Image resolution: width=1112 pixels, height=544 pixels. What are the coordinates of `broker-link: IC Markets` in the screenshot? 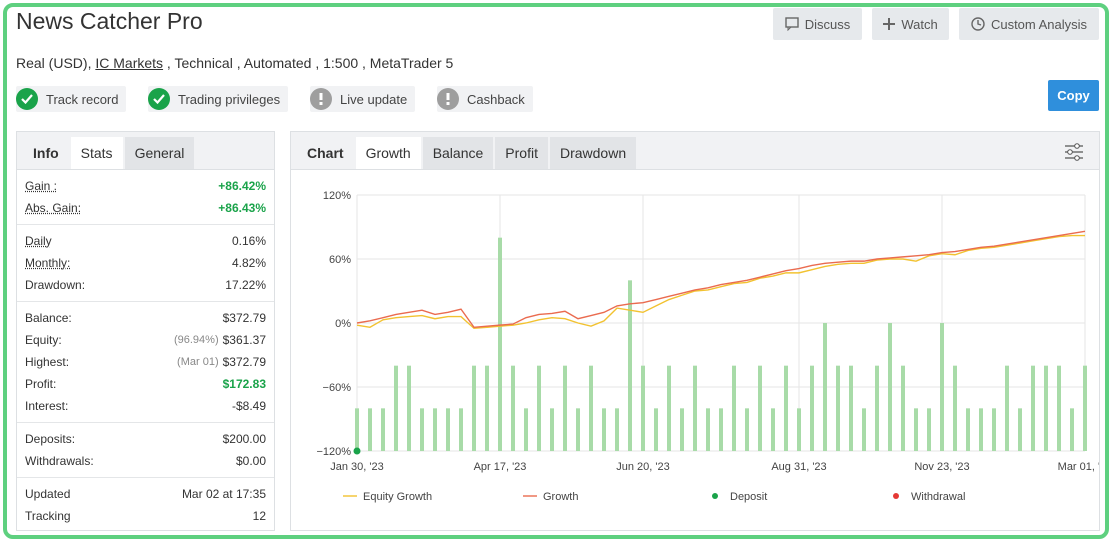 It's located at (129, 63).